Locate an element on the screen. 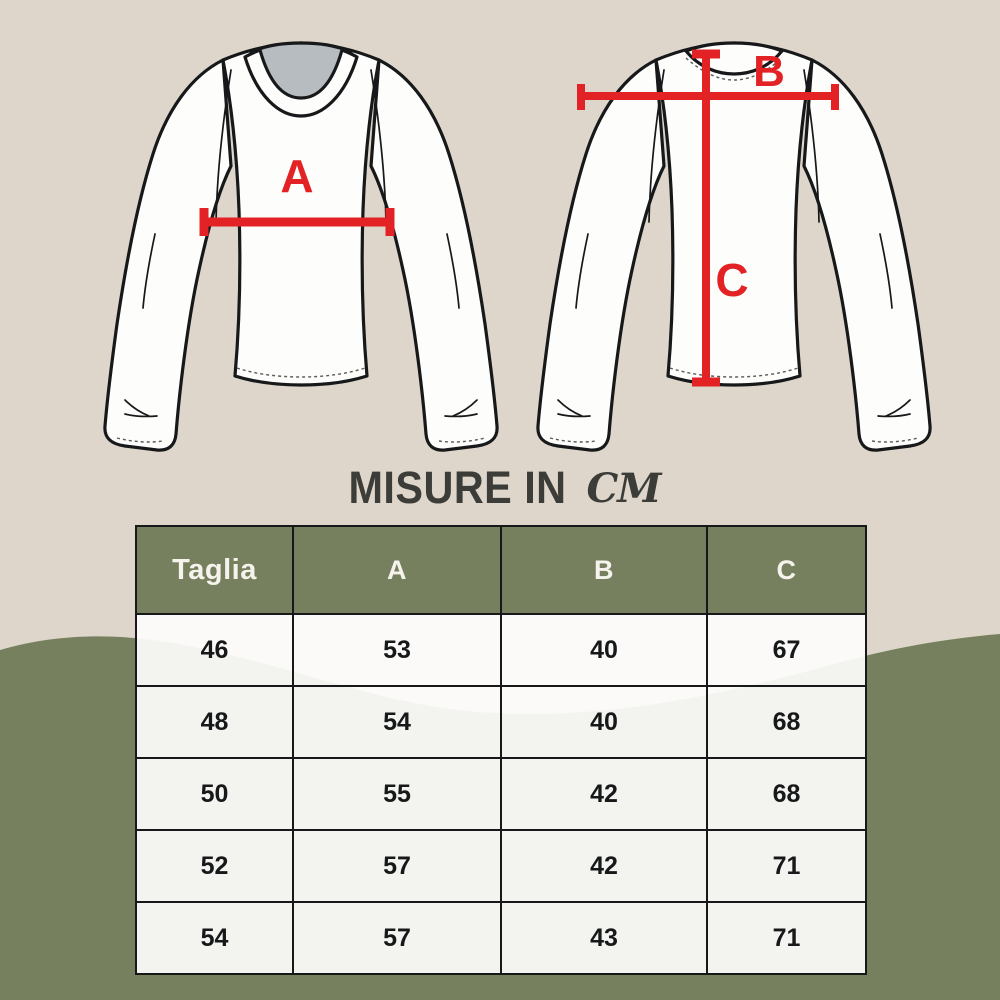  cell-taglia: 54 is located at coordinates (214, 938).